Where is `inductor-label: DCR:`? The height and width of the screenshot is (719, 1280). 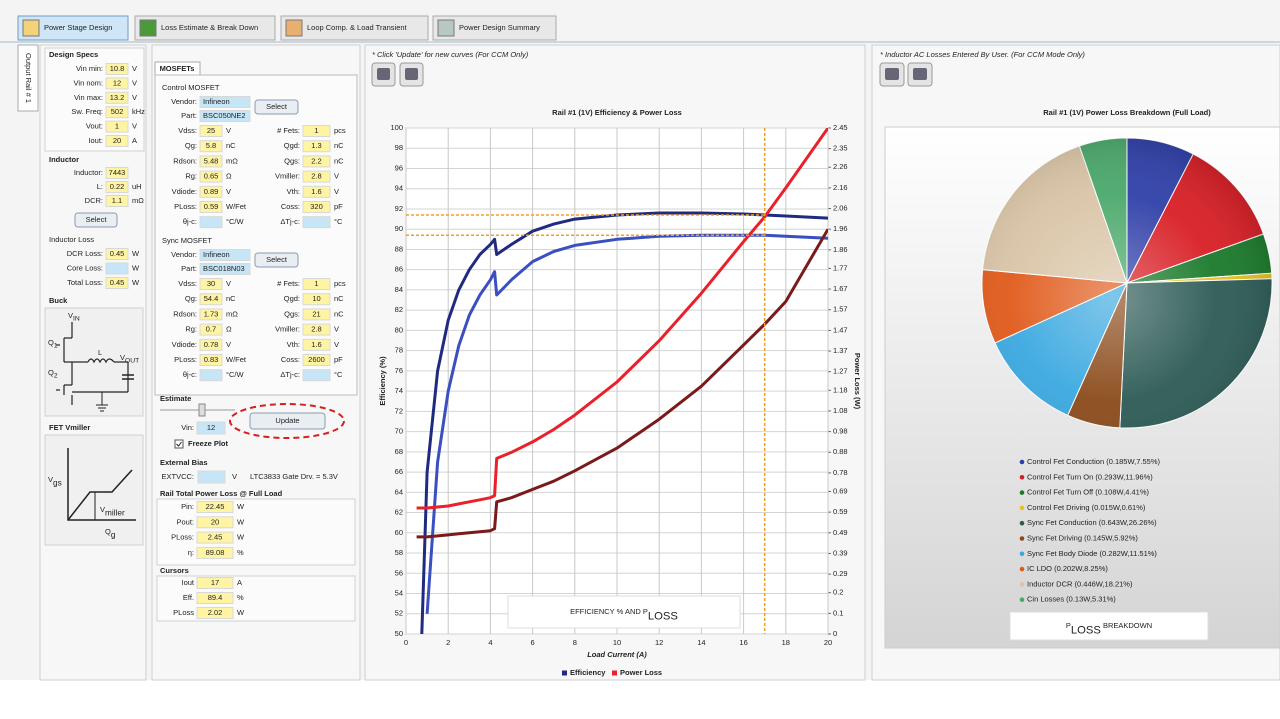 inductor-label: DCR: is located at coordinates (94, 200).